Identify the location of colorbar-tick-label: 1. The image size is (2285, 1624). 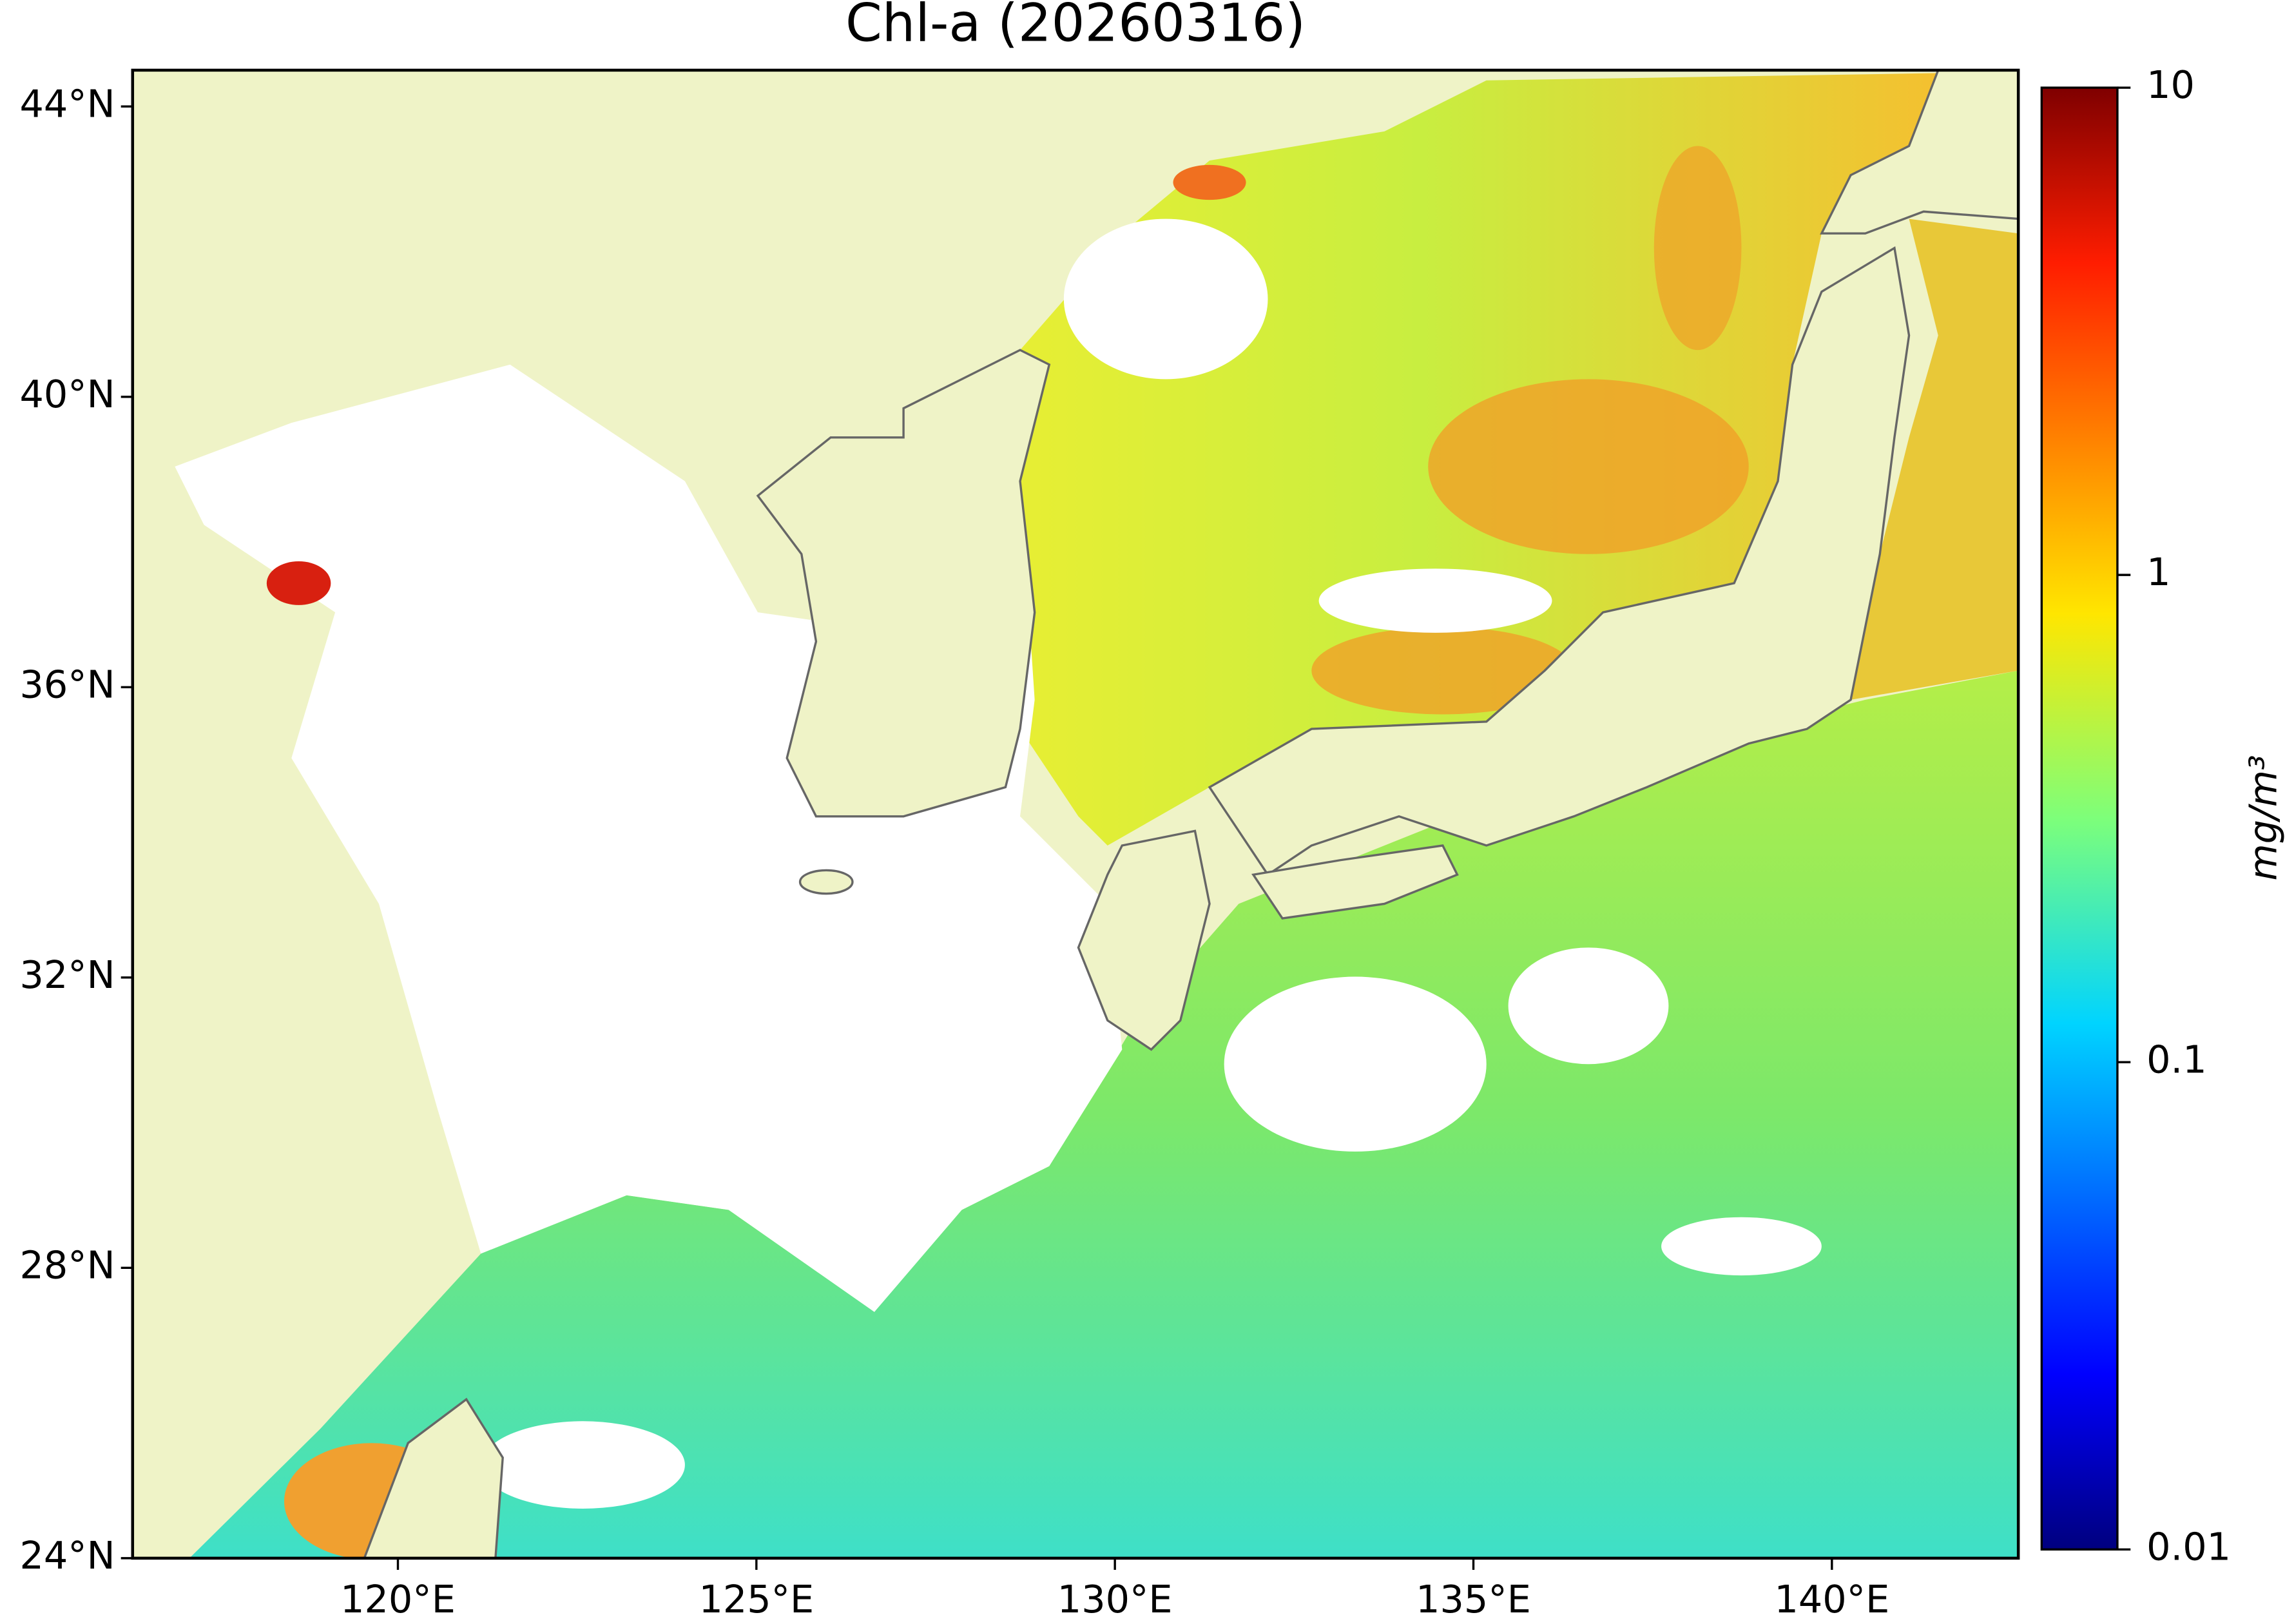
(2158, 572).